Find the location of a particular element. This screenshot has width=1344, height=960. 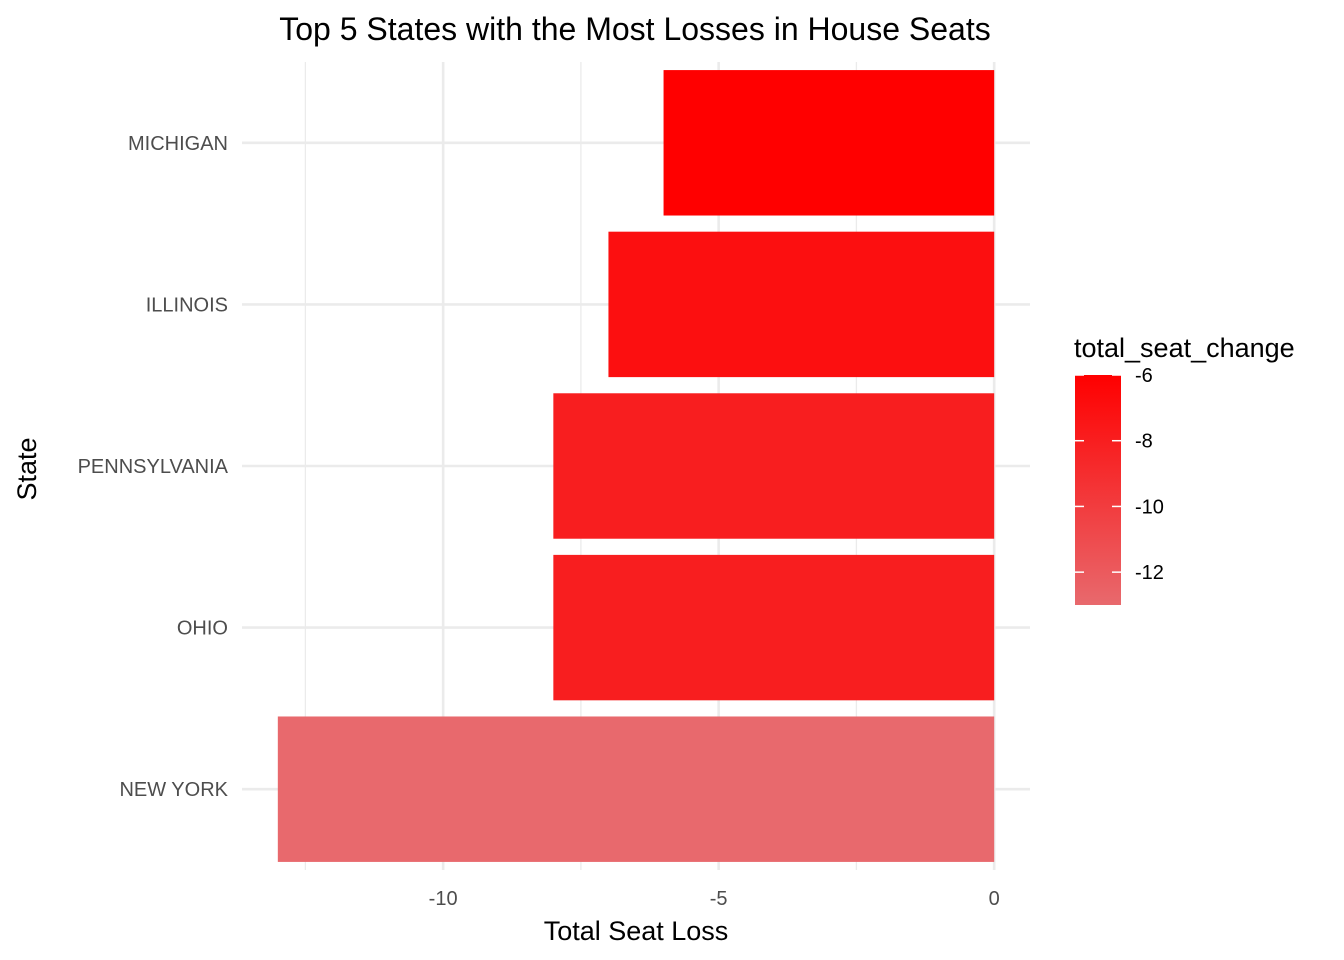

y-axis-title: State is located at coordinates (27, 468).